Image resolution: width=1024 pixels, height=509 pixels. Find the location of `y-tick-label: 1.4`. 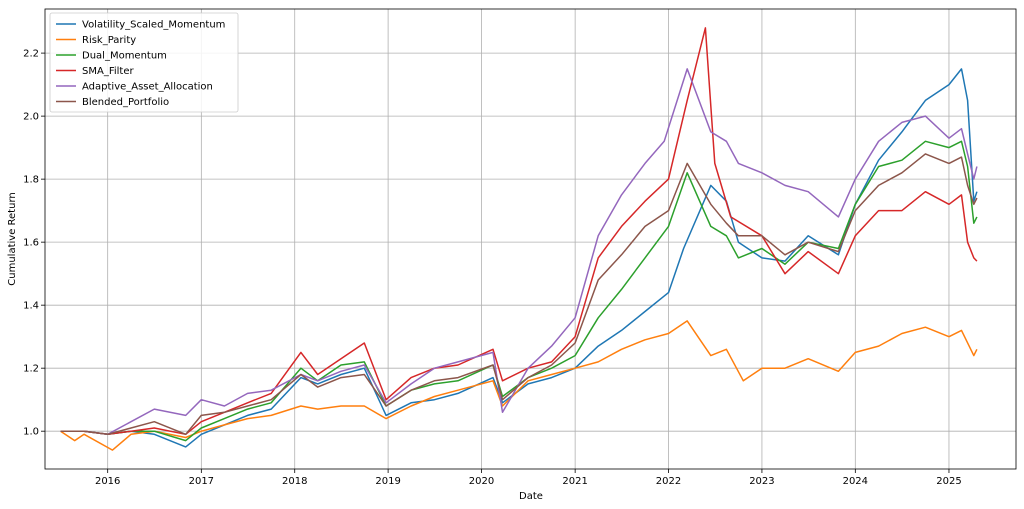

y-tick-label: 1.4 is located at coordinates (31, 306).